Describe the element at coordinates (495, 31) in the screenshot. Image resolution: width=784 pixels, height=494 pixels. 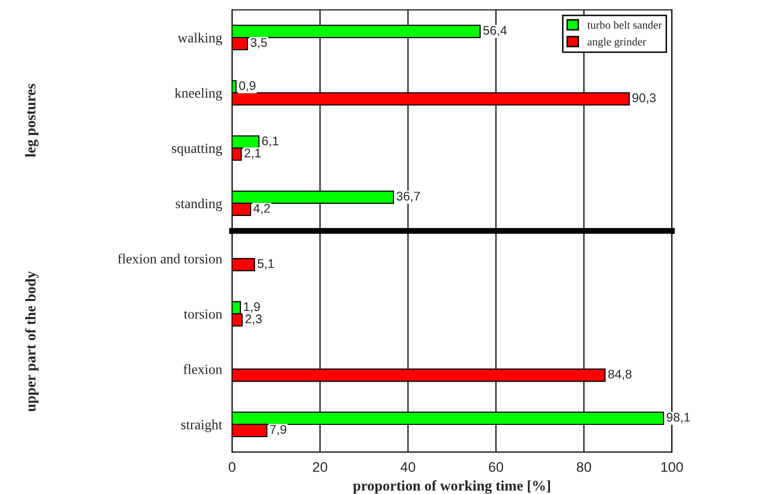
I see `data-label: 56,4` at that location.